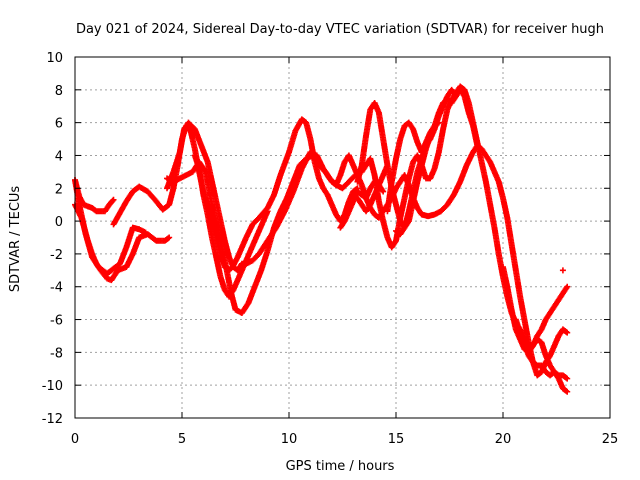 This screenshot has width=640, height=480. Describe the element at coordinates (289, 439) in the screenshot. I see `x-tick-label: 10` at that location.